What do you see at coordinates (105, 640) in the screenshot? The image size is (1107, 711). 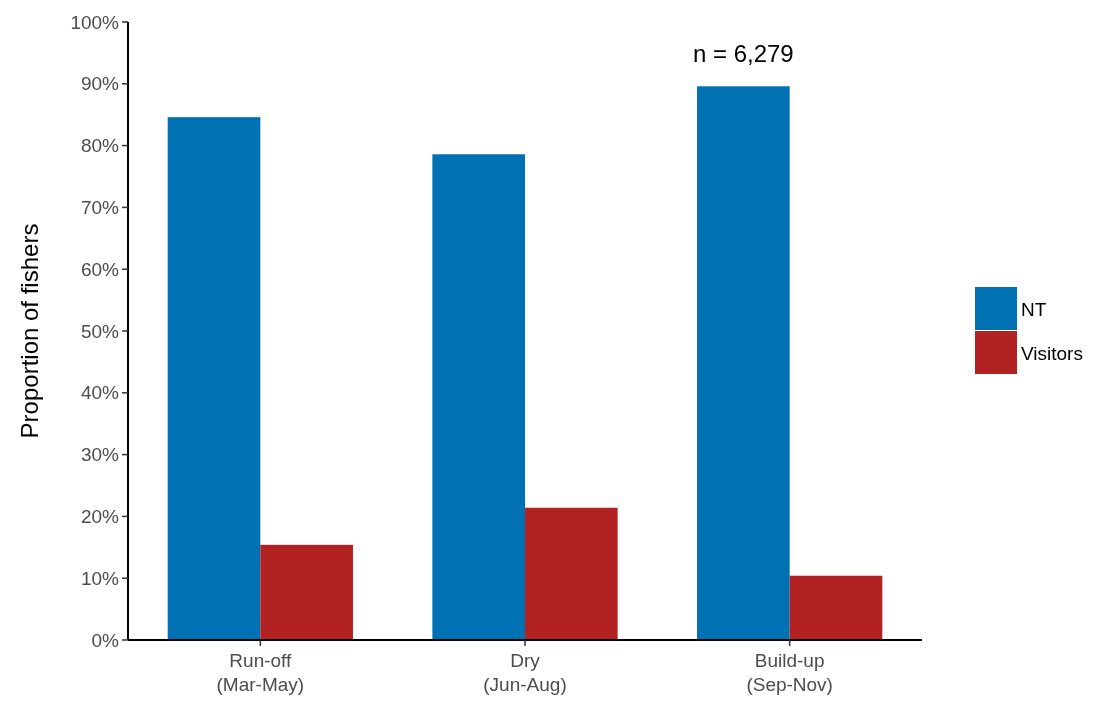 I see `y-tick-label: 0%` at bounding box center [105, 640].